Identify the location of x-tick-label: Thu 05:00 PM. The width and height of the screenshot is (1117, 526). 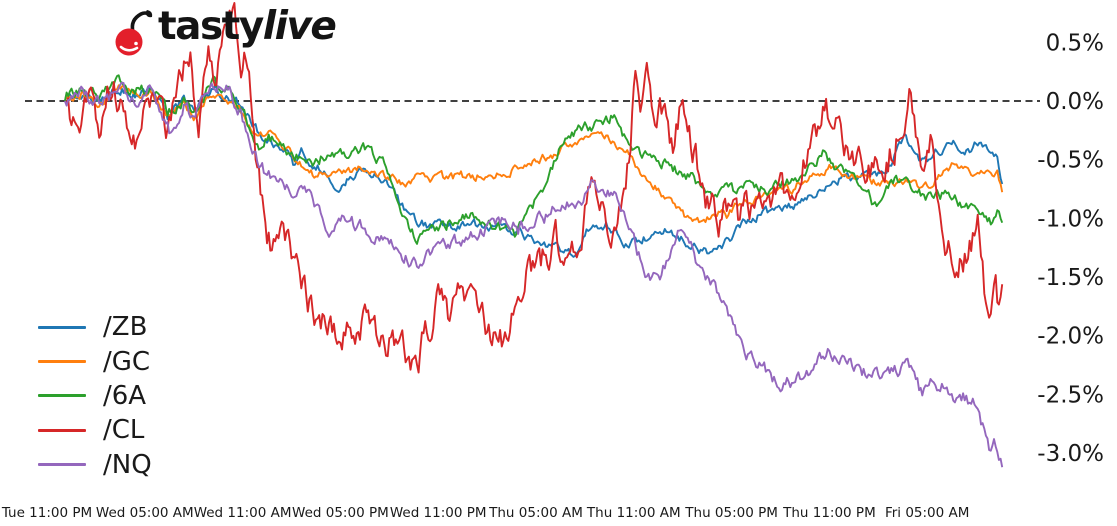
(731, 513).